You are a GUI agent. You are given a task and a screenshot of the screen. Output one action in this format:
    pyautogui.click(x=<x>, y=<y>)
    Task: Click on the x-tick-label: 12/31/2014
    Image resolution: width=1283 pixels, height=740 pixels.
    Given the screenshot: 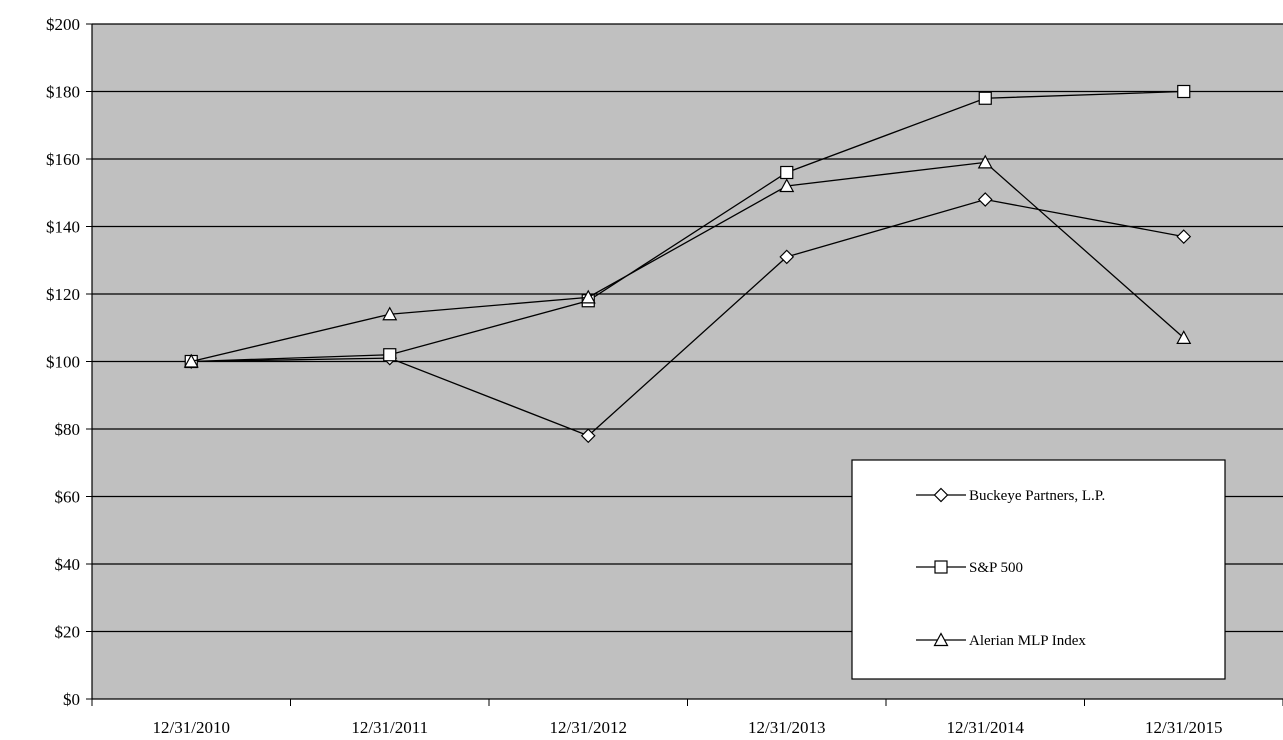 What is the action you would take?
    pyautogui.click(x=986, y=727)
    